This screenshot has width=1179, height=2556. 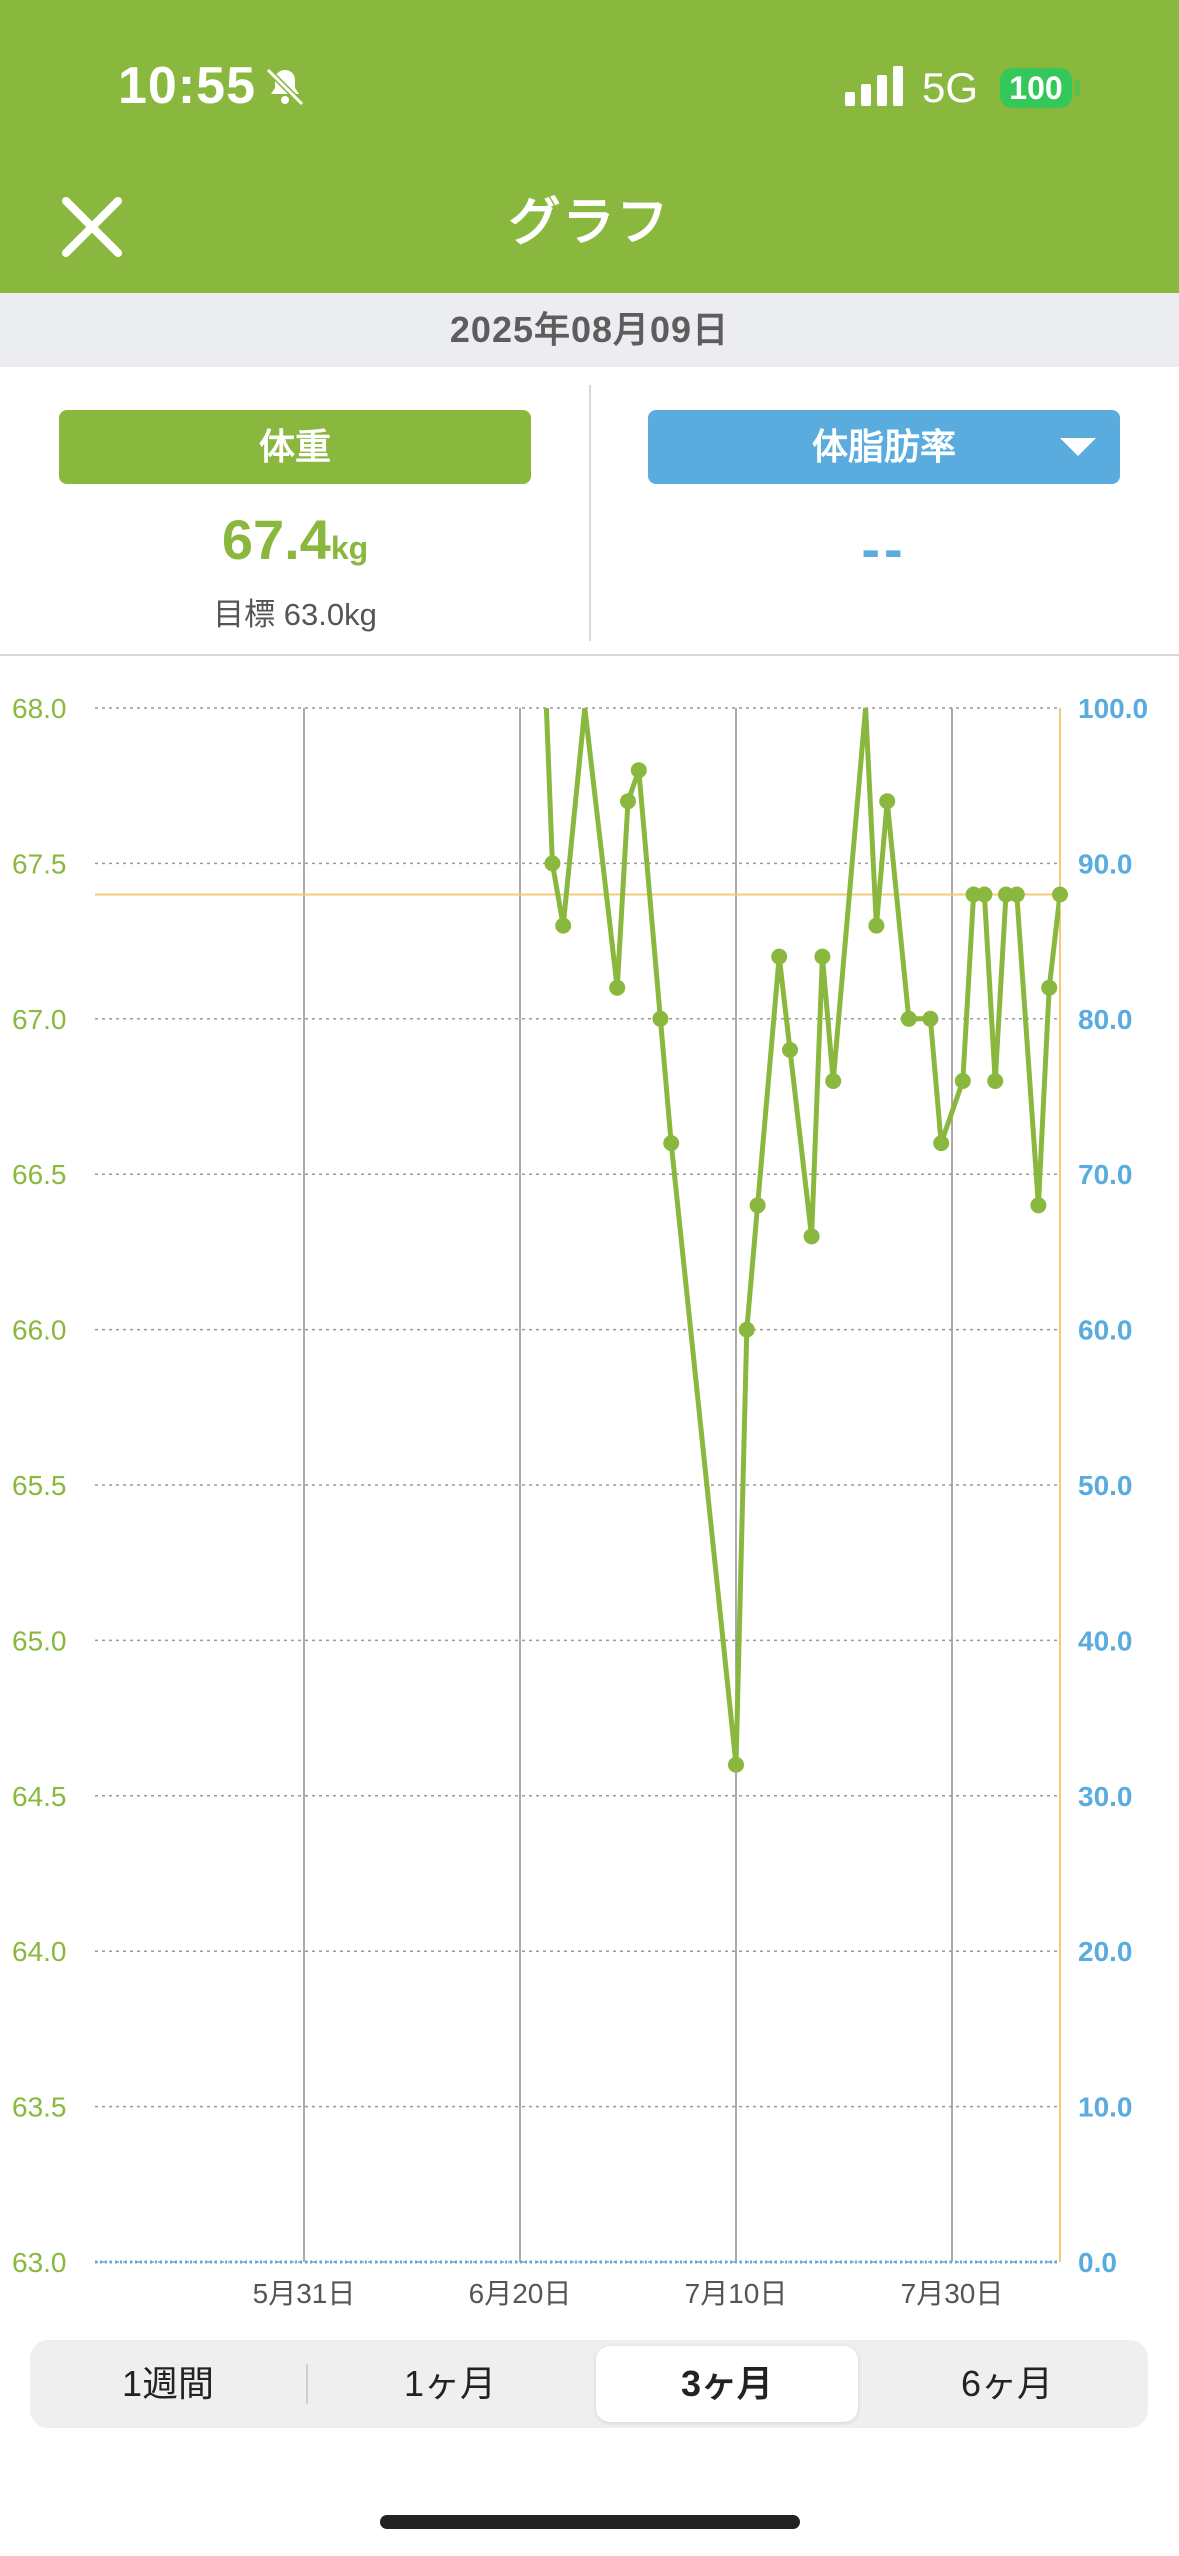 I want to click on y-left-tick-label: 66.0, so click(x=39, y=1330).